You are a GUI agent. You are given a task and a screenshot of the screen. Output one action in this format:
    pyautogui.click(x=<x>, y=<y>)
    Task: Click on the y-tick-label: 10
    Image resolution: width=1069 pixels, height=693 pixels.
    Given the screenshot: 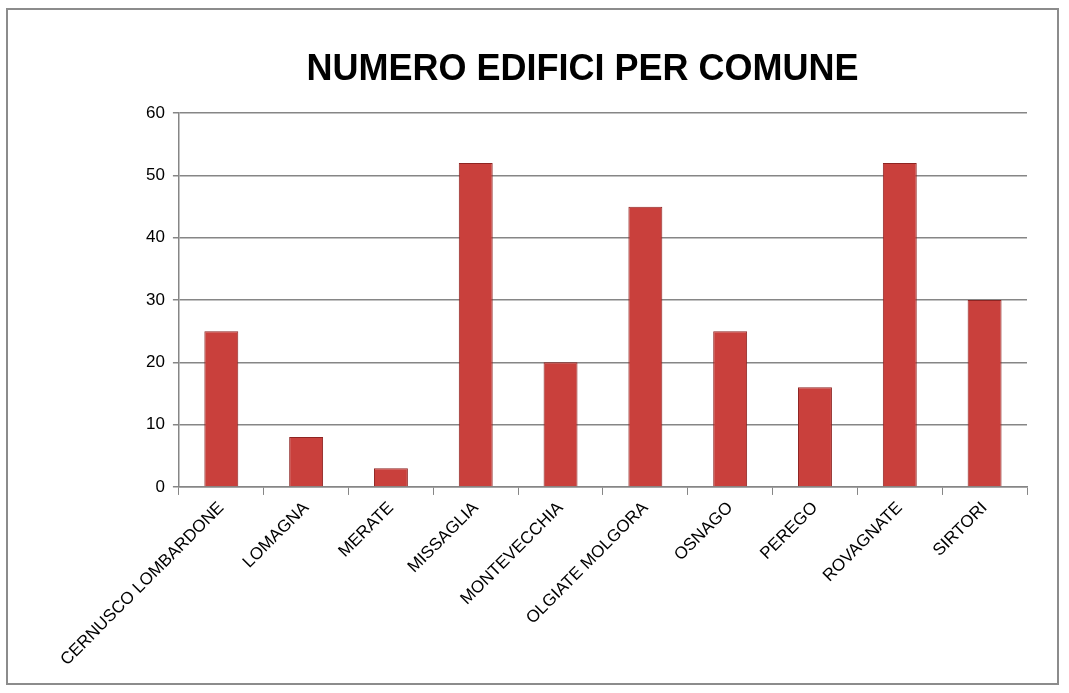 What is the action you would take?
    pyautogui.click(x=155, y=424)
    